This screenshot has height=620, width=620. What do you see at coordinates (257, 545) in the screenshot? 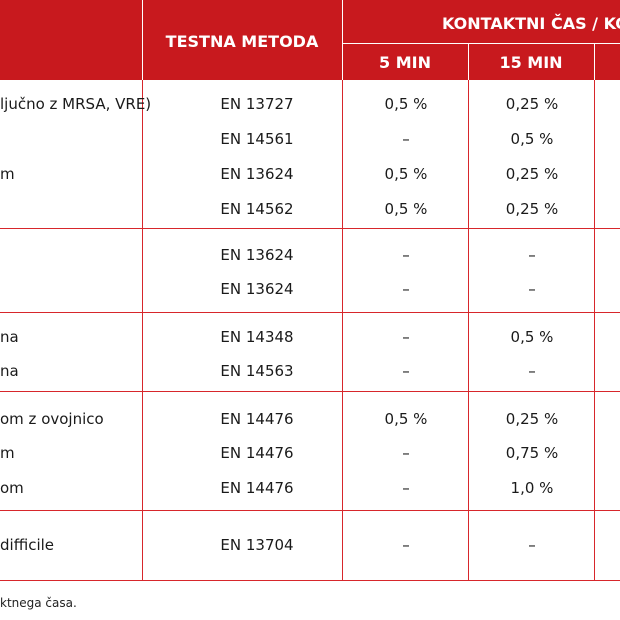
I see `method-cell: EN 13704` at bounding box center [257, 545].